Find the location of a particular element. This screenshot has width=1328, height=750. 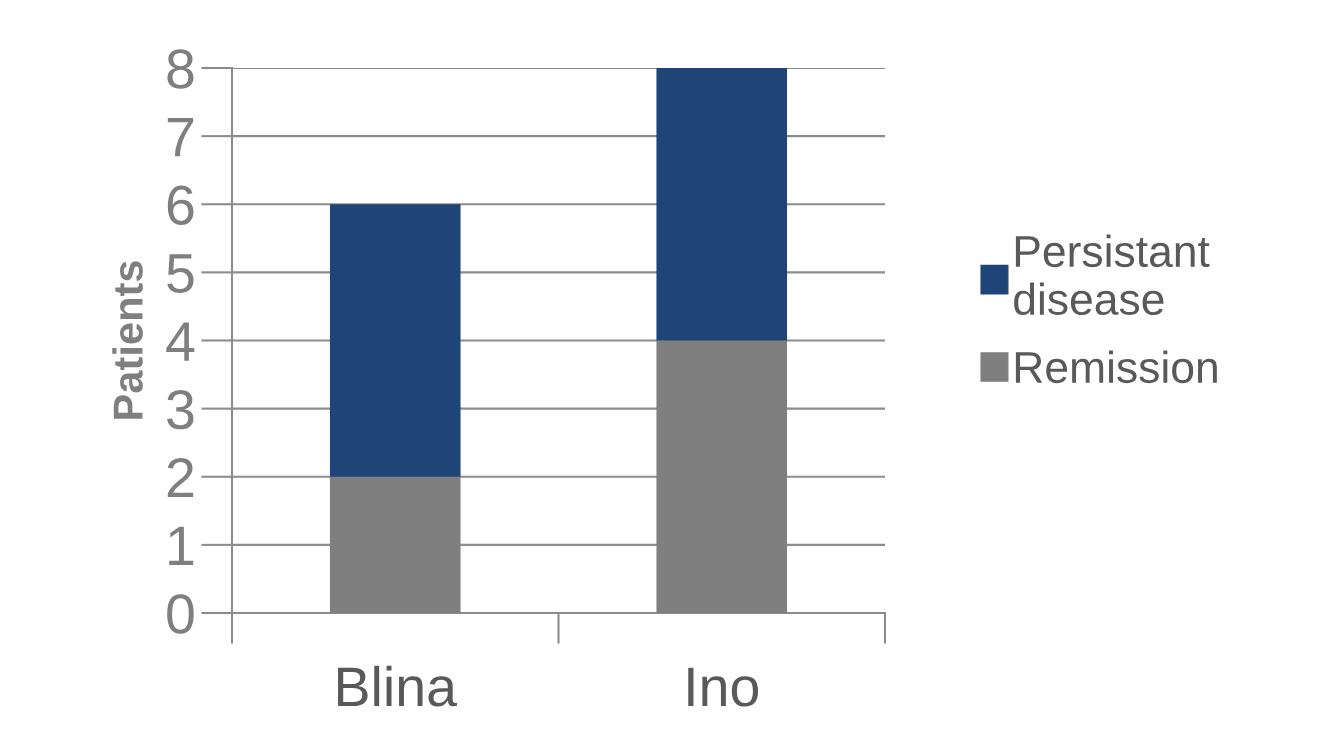

y-tick-label: 4 is located at coordinates (180, 341).